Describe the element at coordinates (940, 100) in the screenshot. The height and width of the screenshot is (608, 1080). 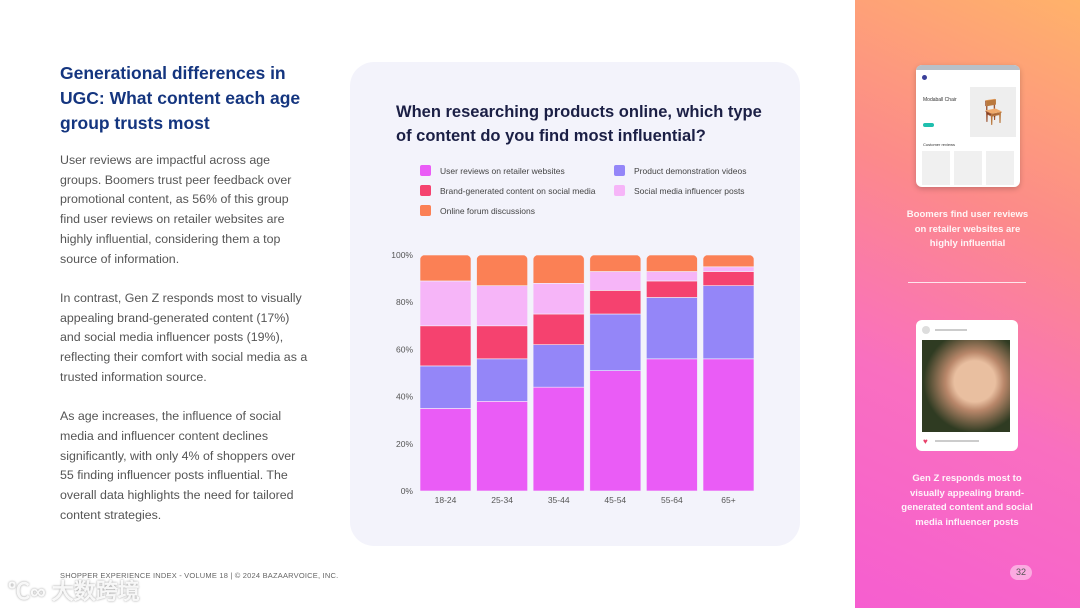
I see `mock-product-title: Modaball Chair` at that location.